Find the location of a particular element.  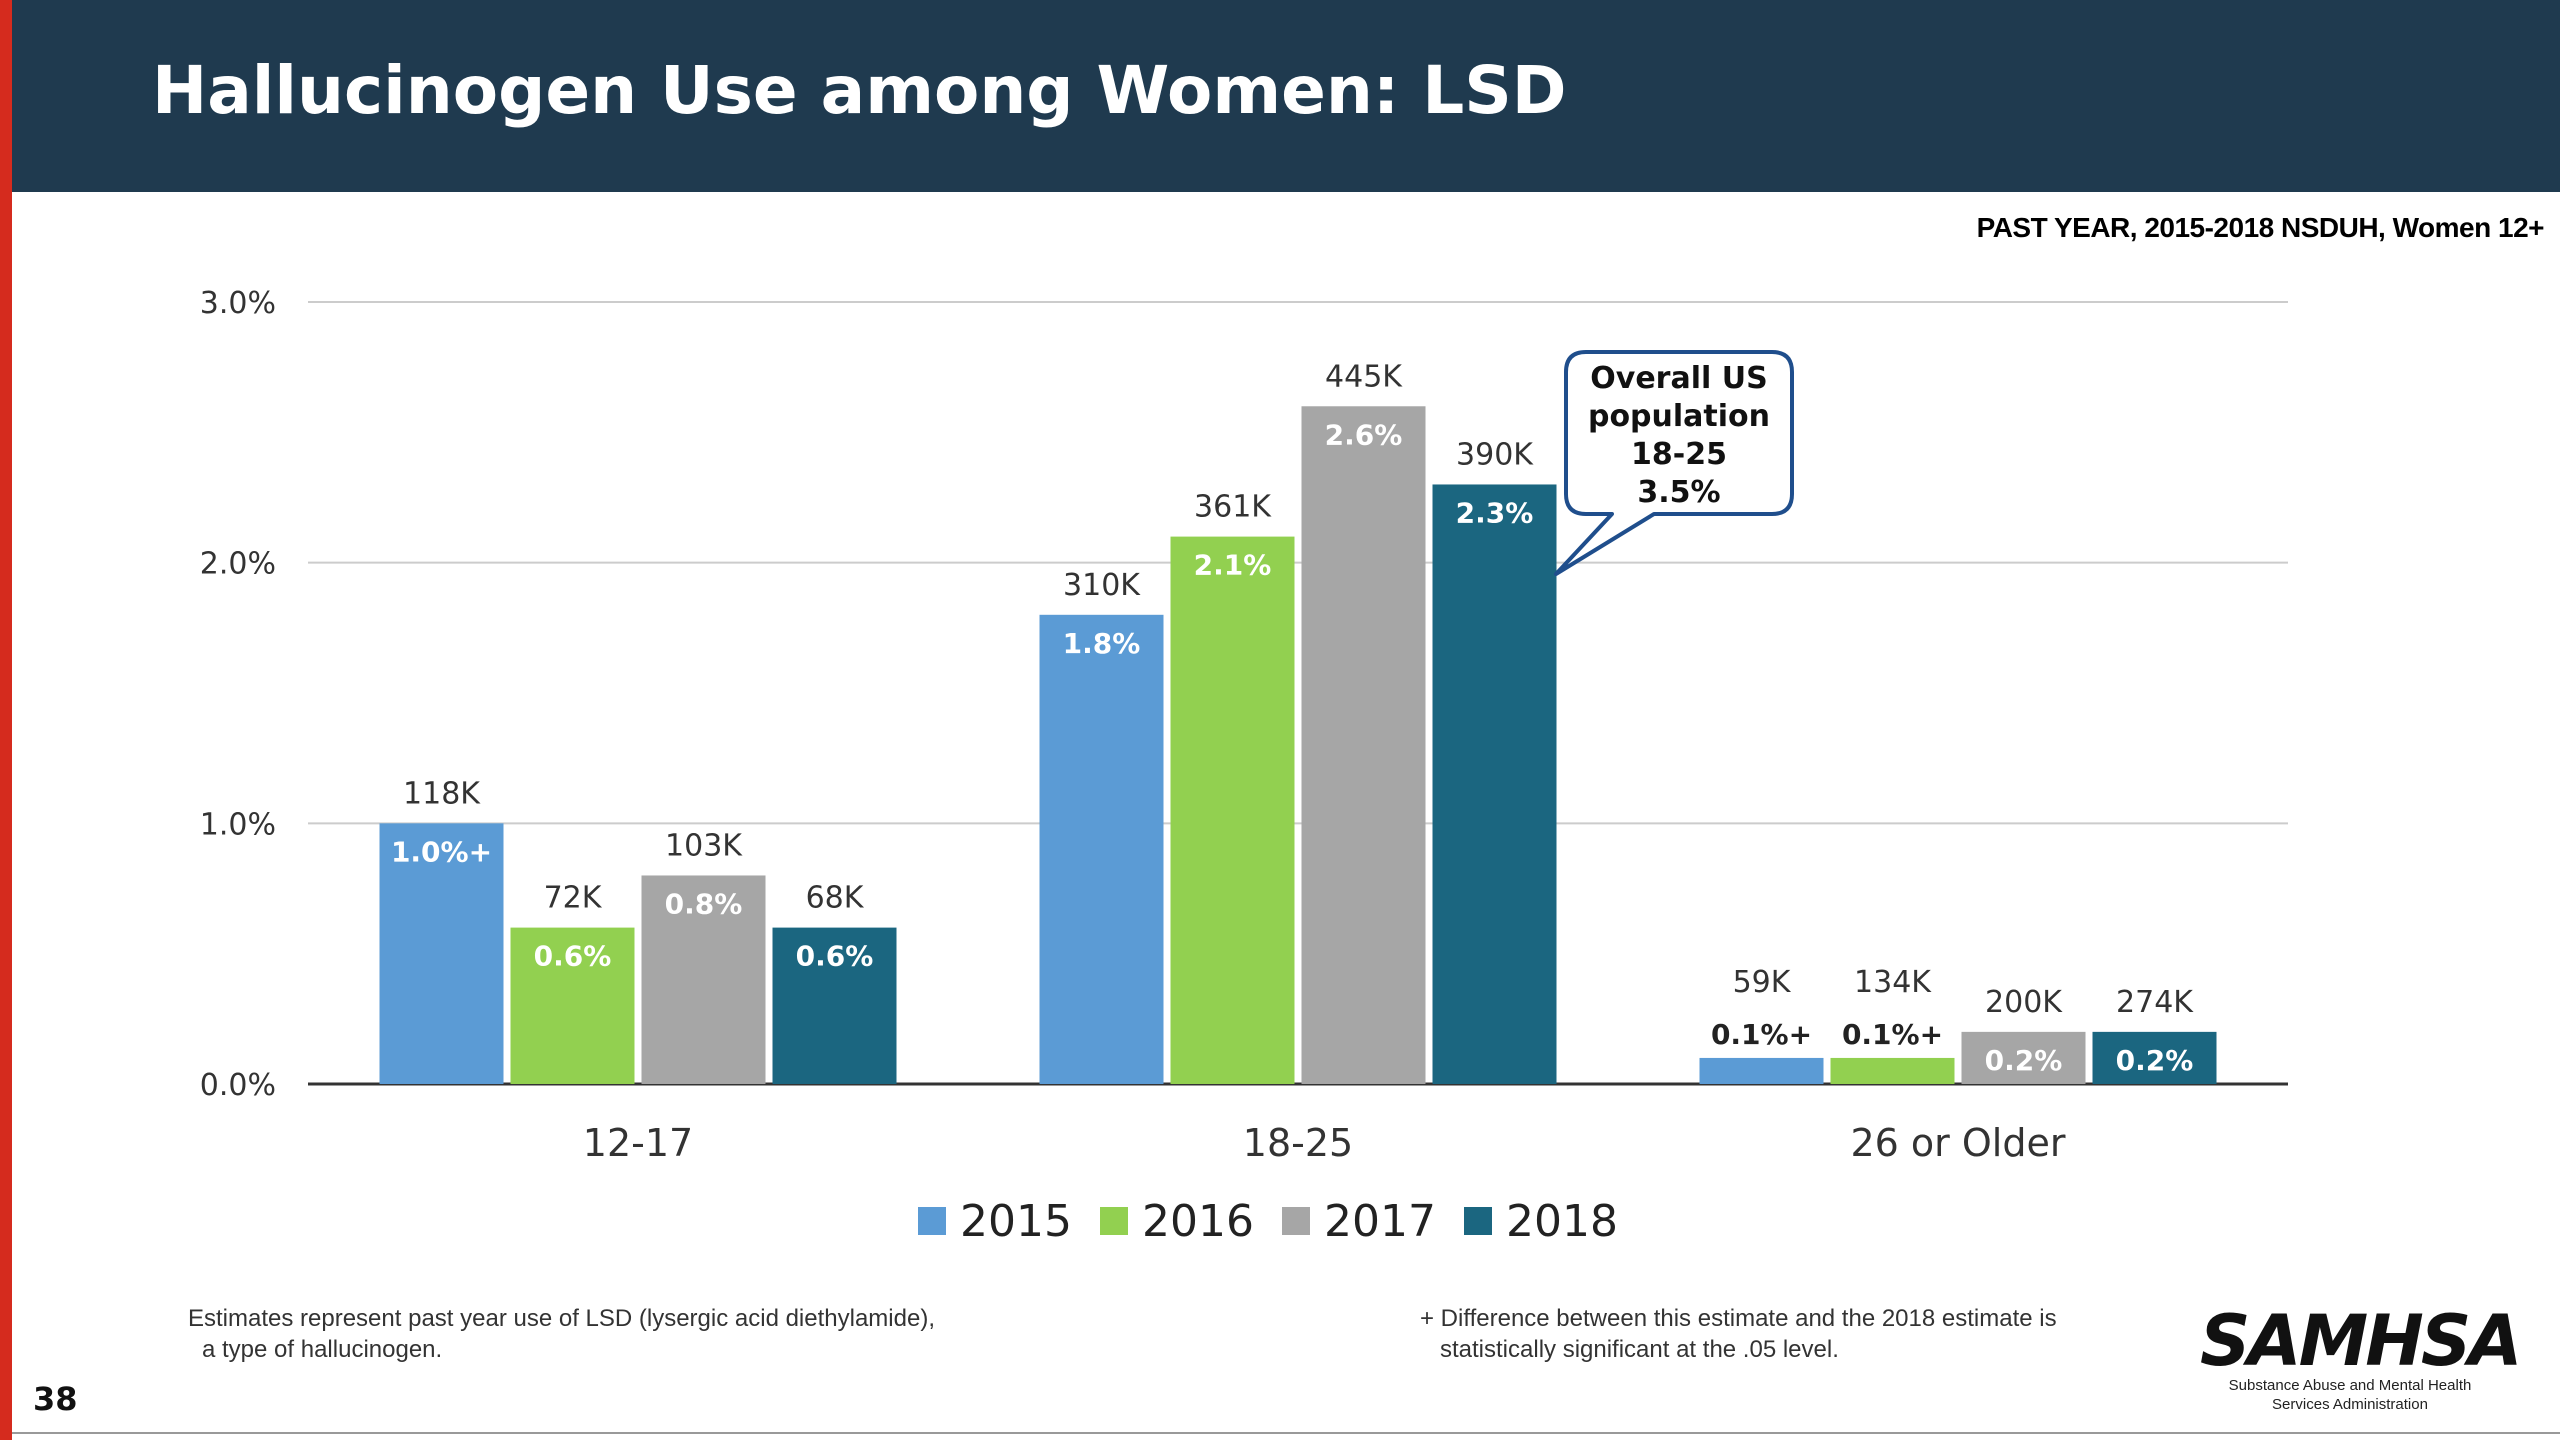

count-label-2015-2: 59K is located at coordinates (1762, 982).